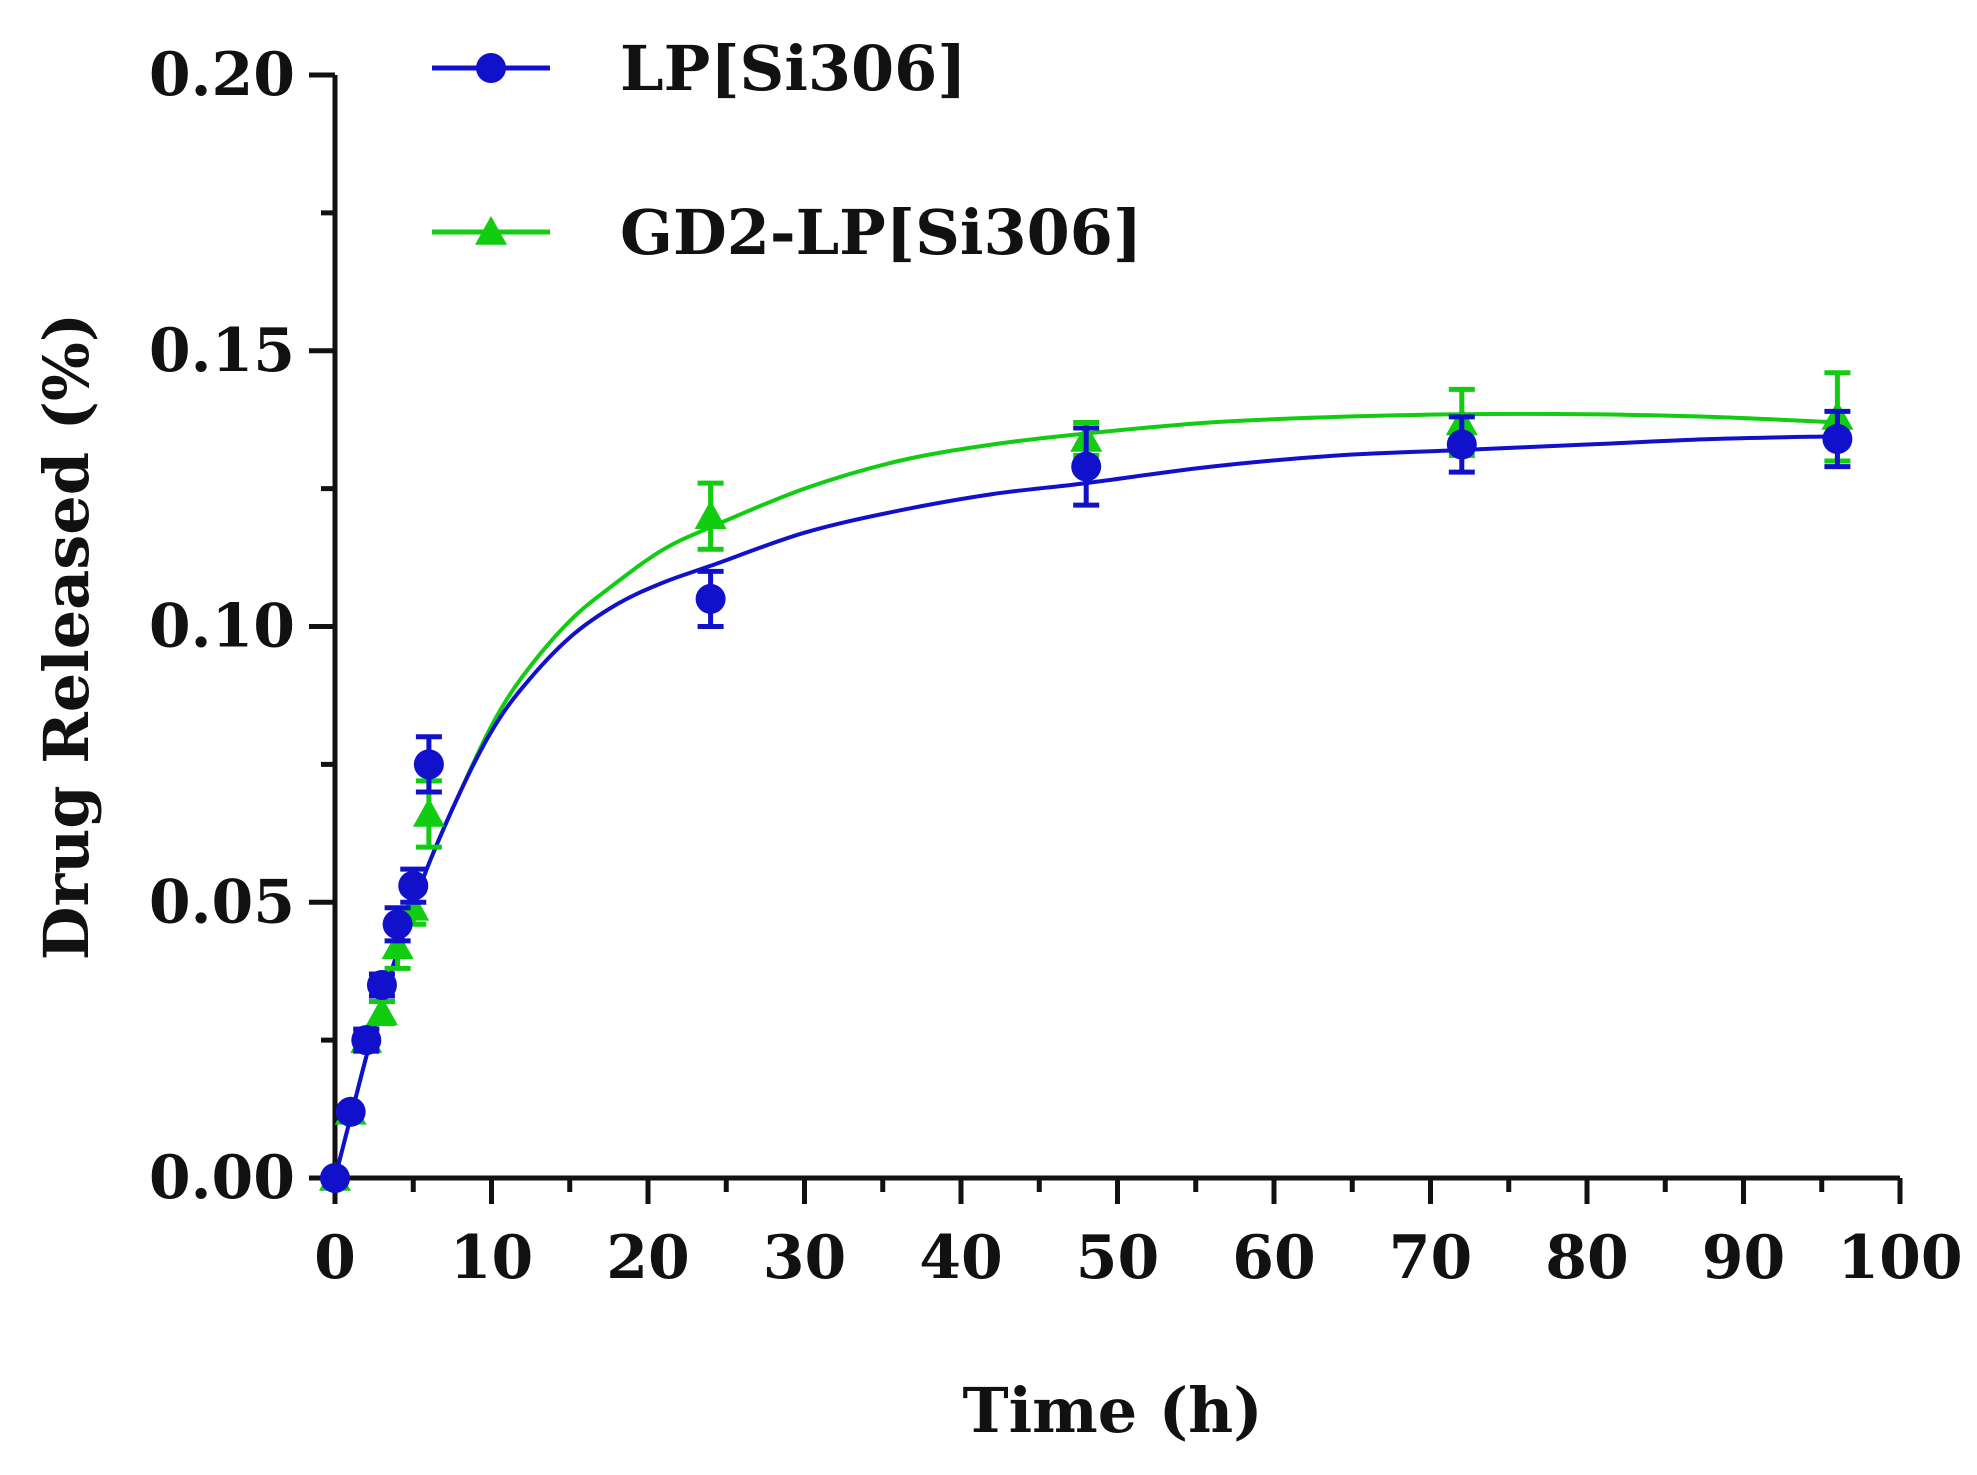 This screenshot has width=1977, height=1475. What do you see at coordinates (491, 68) in the screenshot?
I see `legend-lp-si306-marker` at bounding box center [491, 68].